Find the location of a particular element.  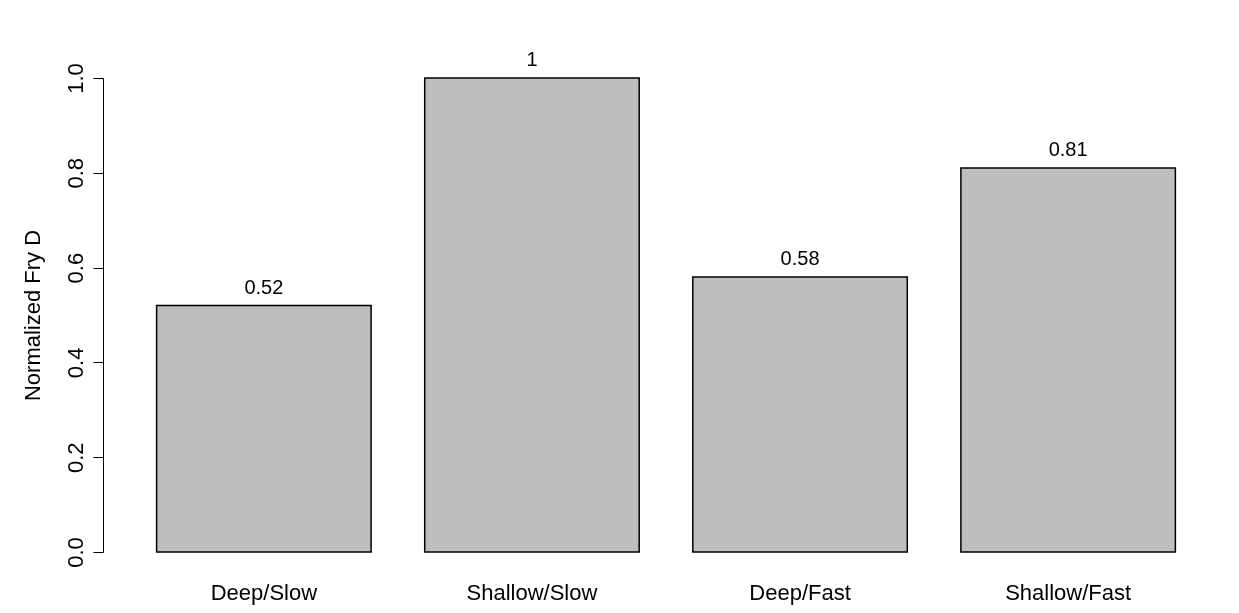

x-tick-label: Deep/Slow is located at coordinates (264, 592).